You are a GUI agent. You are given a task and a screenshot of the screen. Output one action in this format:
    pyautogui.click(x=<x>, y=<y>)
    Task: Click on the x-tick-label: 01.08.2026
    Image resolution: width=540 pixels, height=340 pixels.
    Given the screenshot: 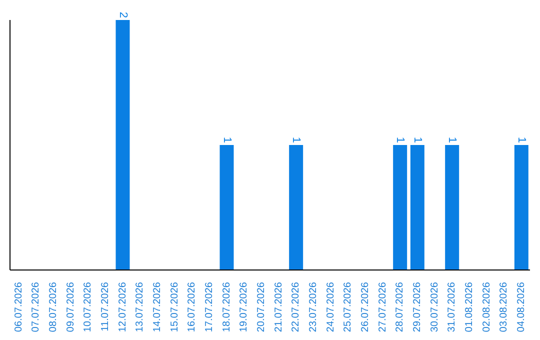 What is the action you would take?
    pyautogui.click(x=469, y=307)
    